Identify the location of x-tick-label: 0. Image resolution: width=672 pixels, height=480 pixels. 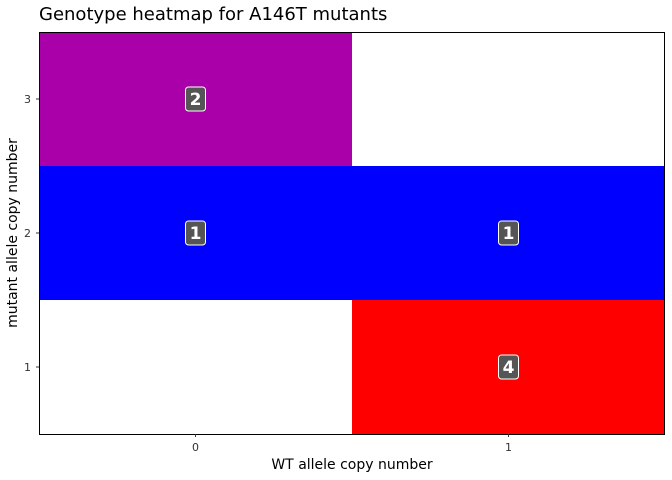
(195, 447).